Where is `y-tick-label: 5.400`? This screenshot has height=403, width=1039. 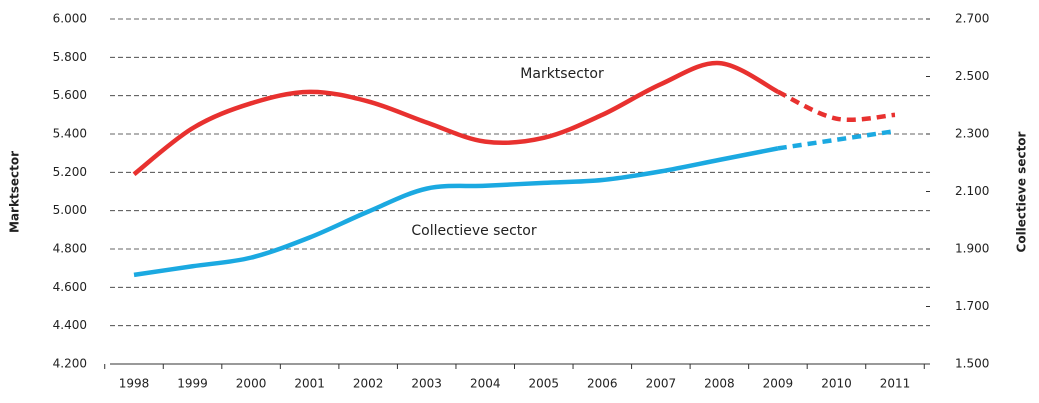 y-tick-label: 5.400 is located at coordinates (70, 134).